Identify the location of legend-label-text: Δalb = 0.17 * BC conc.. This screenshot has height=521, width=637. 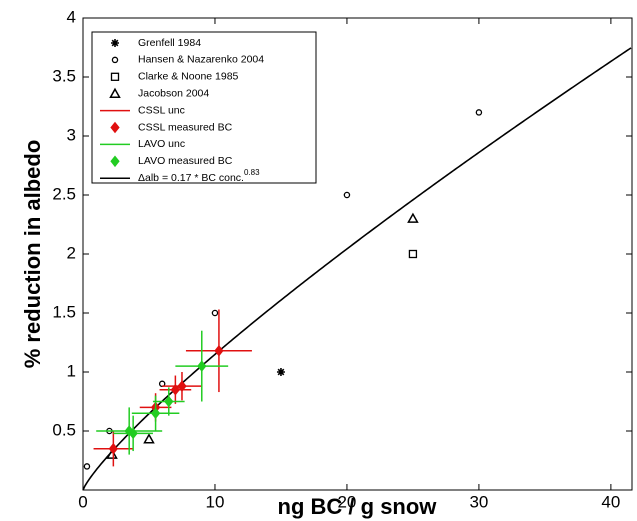
(191, 178).